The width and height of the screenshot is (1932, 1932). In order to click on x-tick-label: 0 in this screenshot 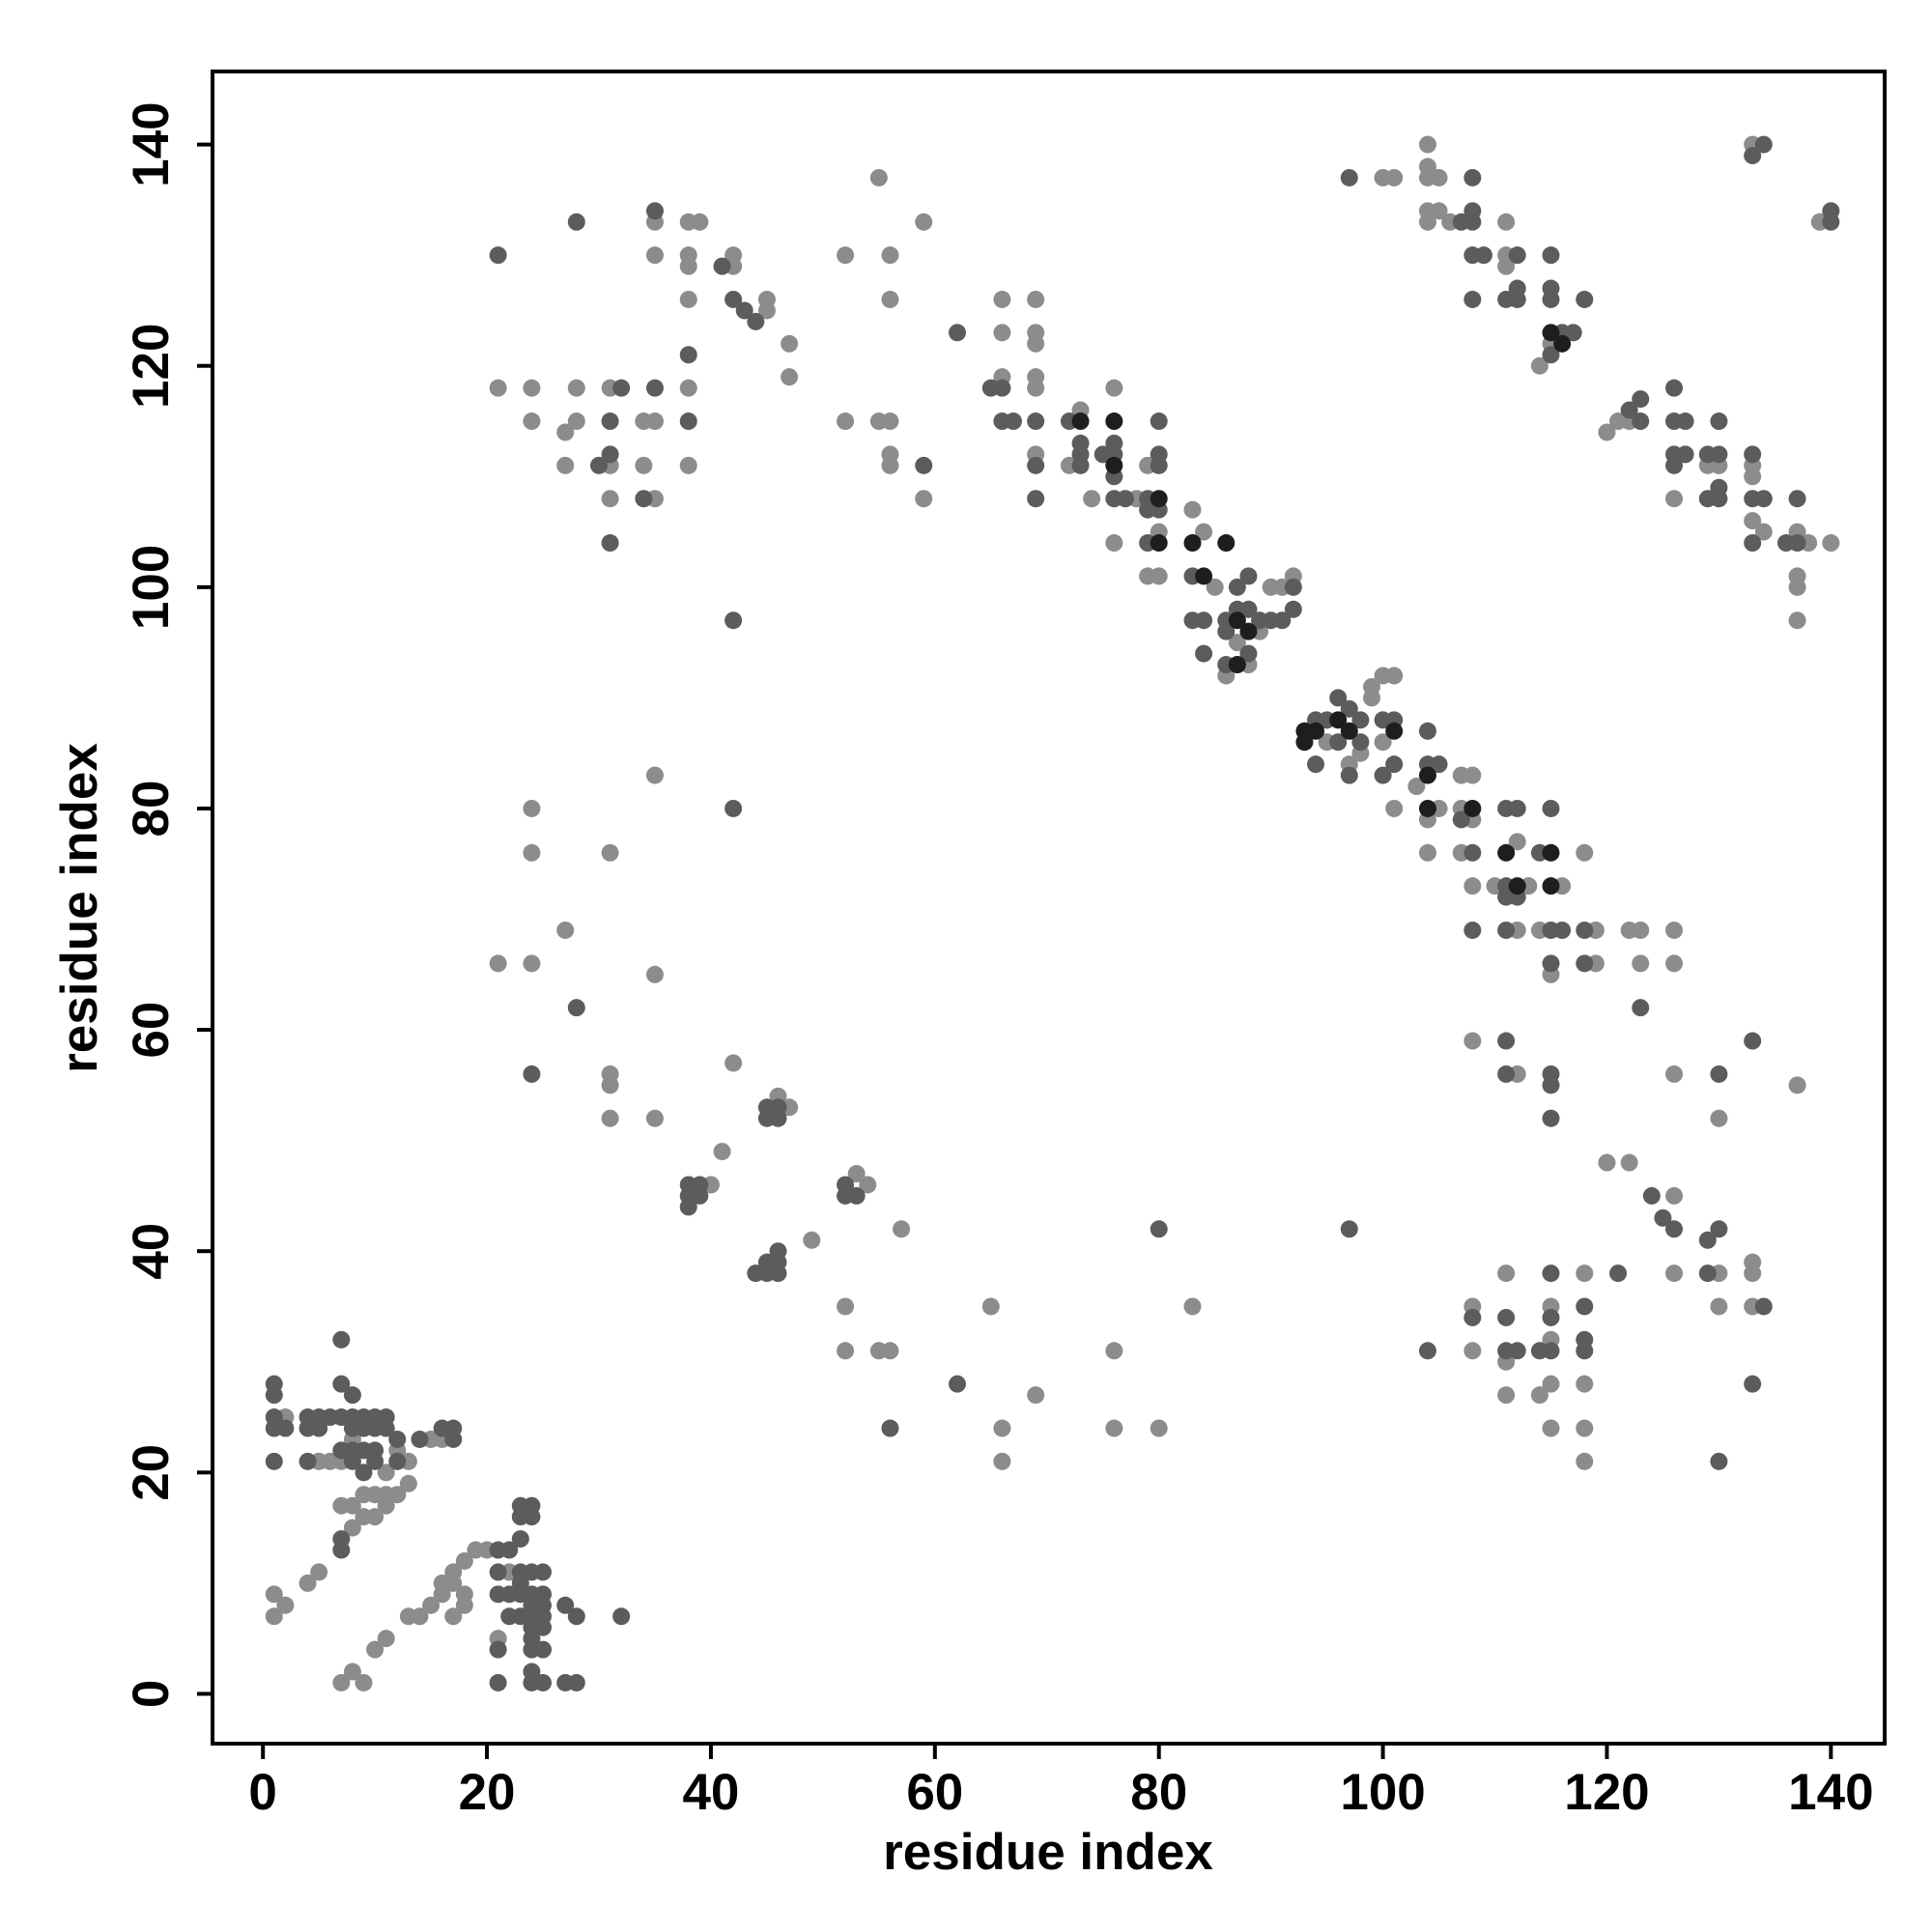, I will do `click(262, 1792)`.